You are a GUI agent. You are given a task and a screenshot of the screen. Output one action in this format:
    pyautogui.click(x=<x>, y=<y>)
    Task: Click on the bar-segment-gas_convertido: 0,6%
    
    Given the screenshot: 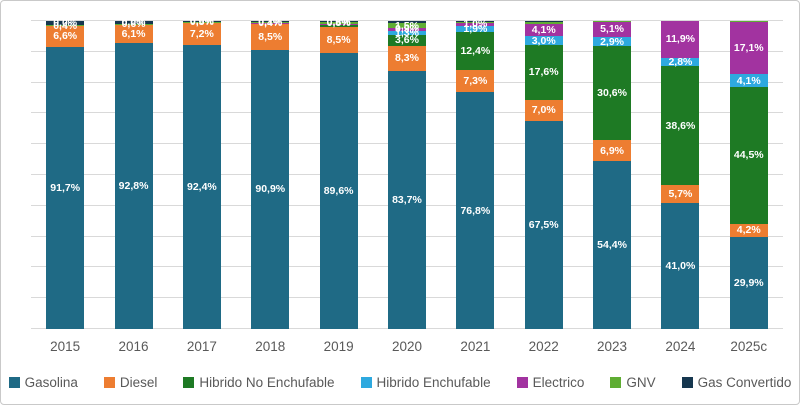 What is the action you would take?
    pyautogui.click(x=338, y=22)
    